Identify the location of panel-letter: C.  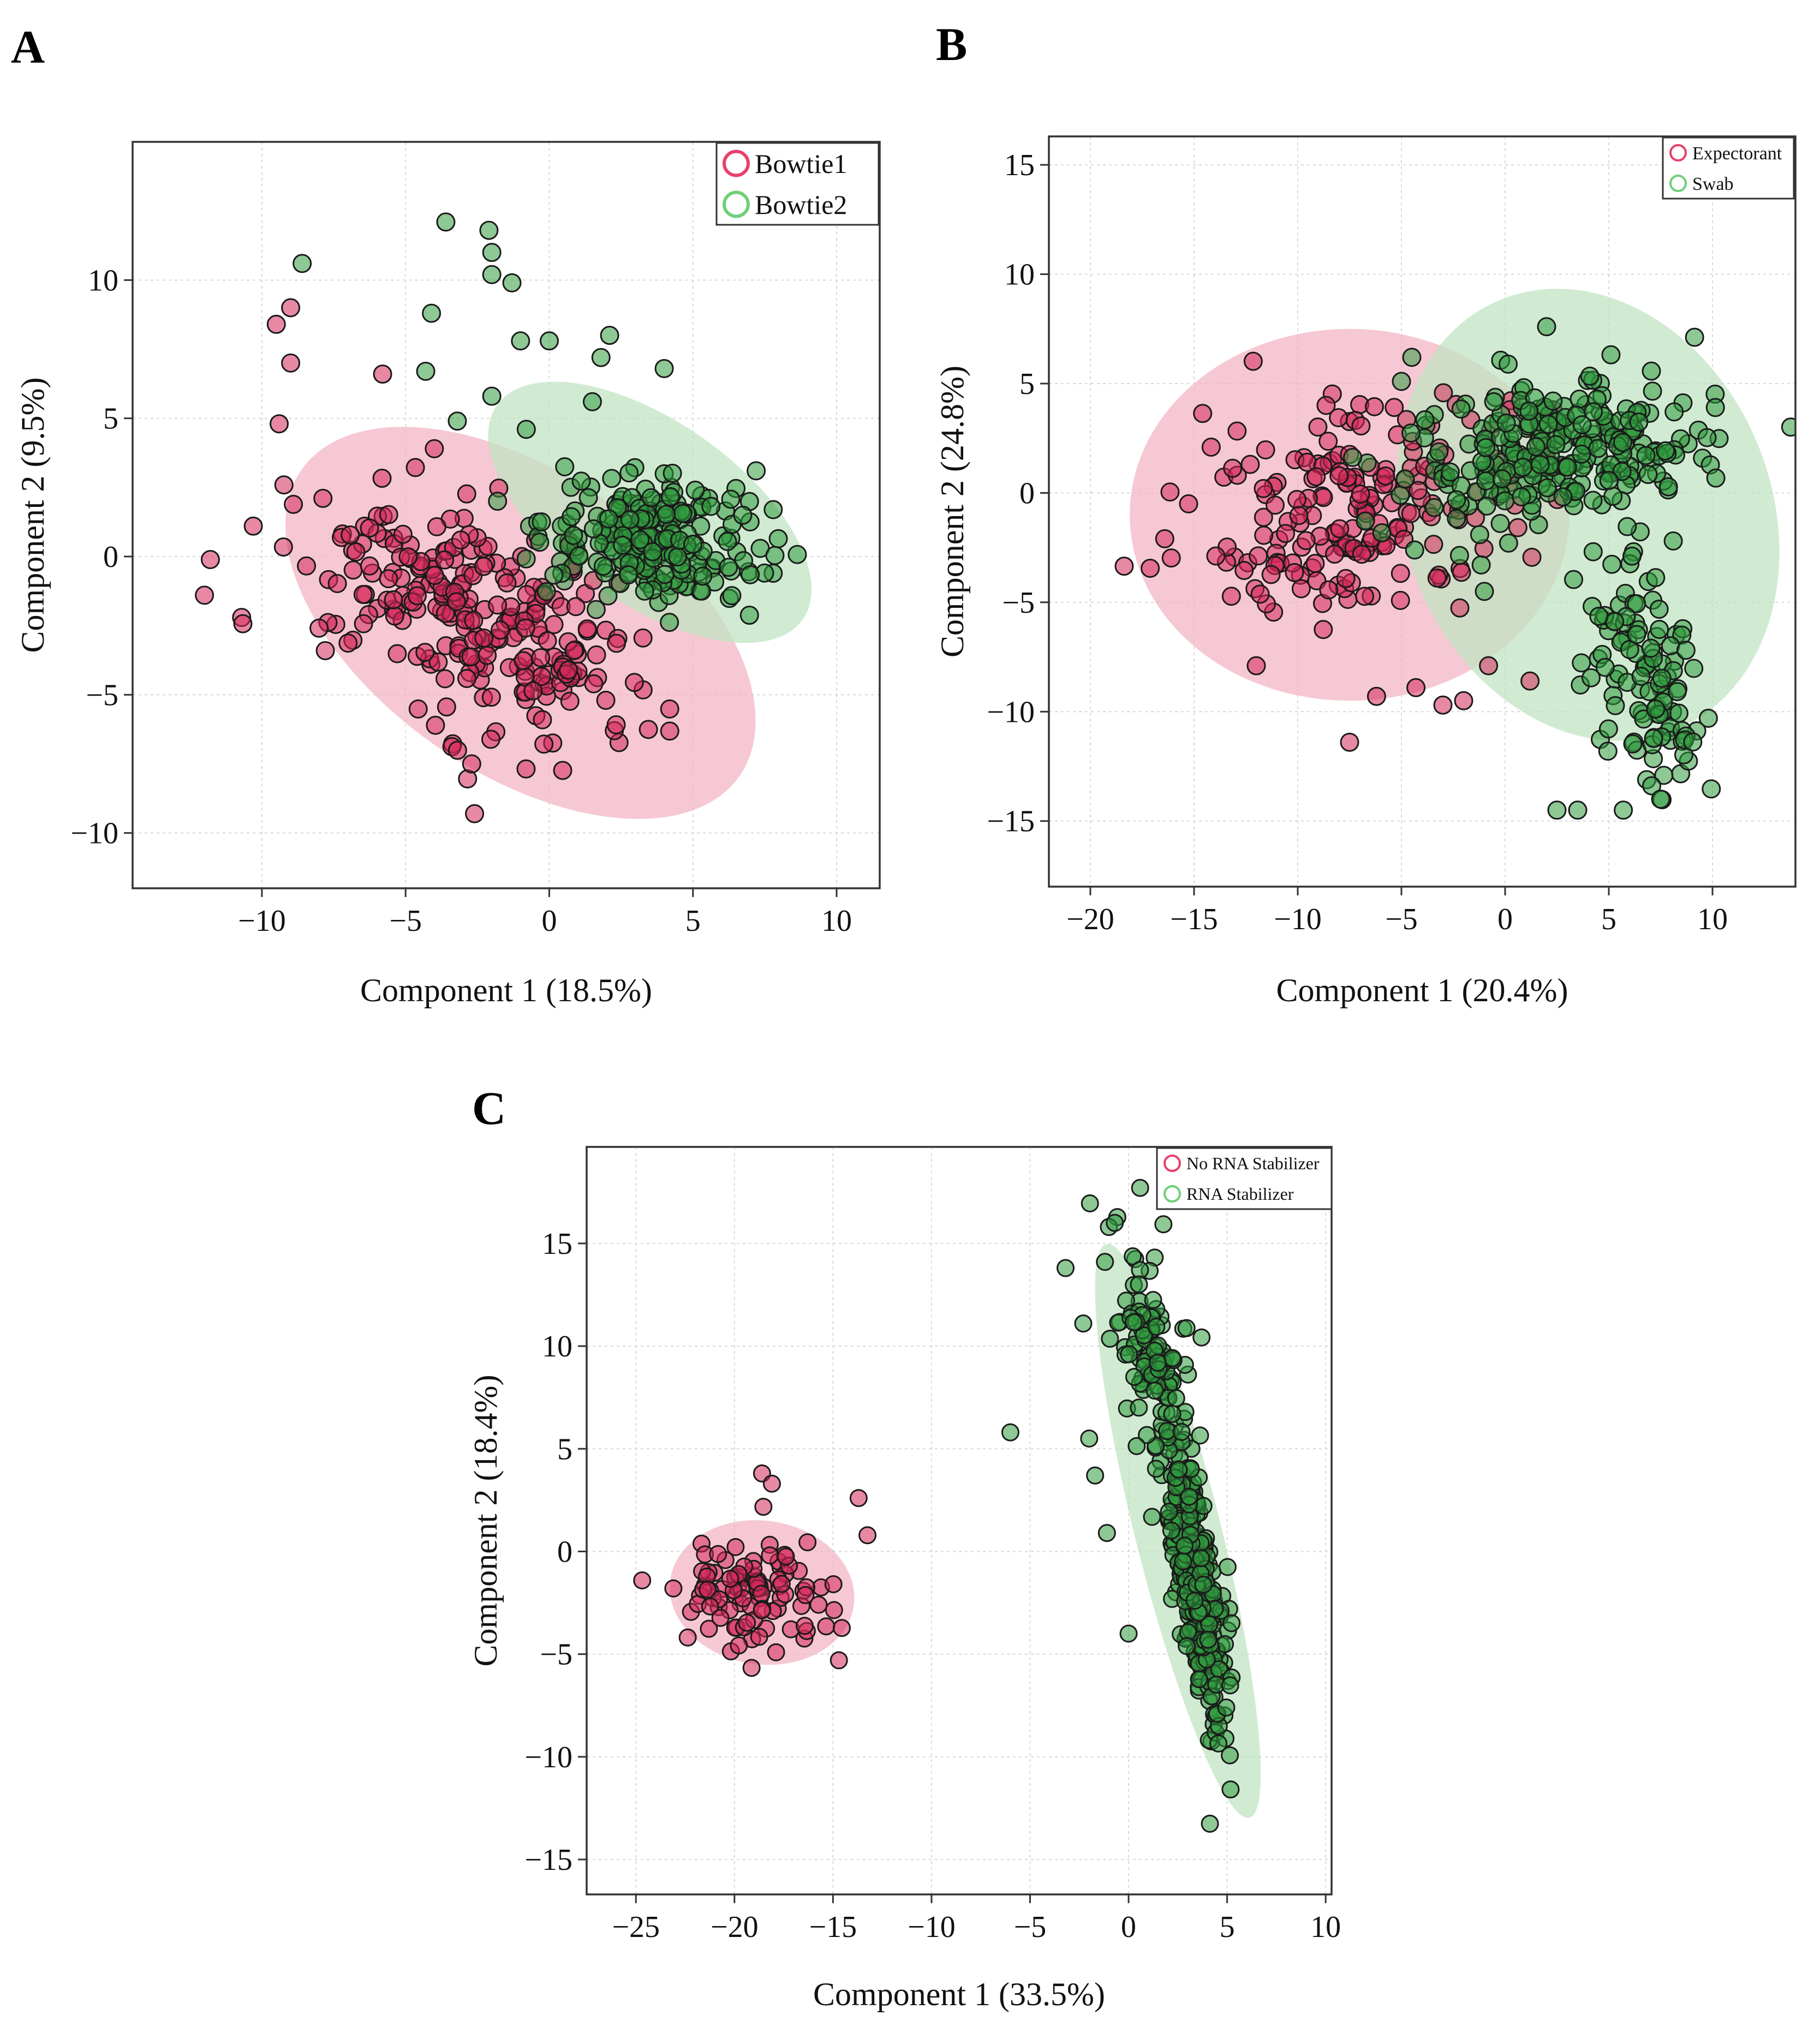
(489, 1108).